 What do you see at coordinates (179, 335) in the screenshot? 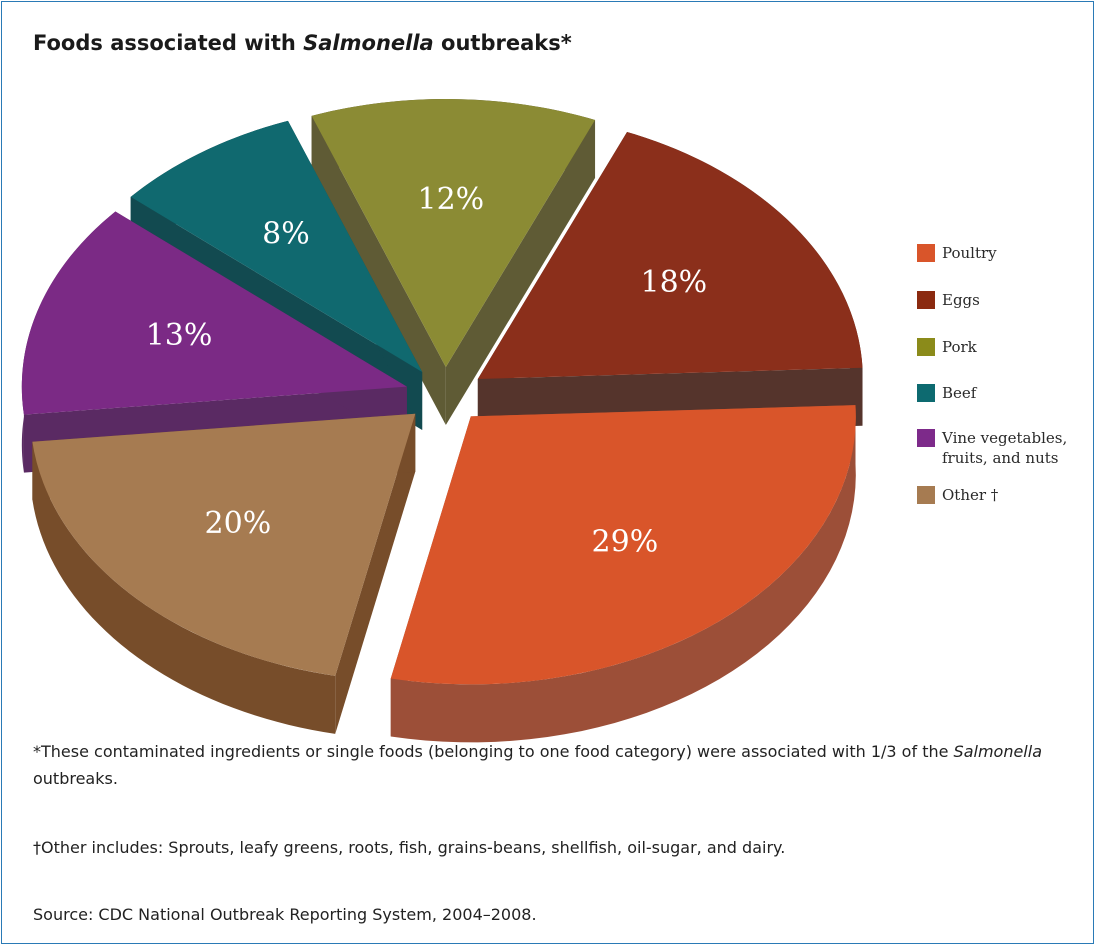
I see `slice-label-vine-vegetables-fruits-and-nuts: 13%` at bounding box center [179, 335].